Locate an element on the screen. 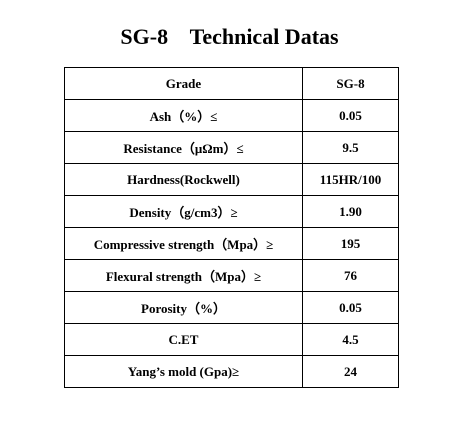 This screenshot has height=444, width=459. table-row: Hardness(Rockwell) 115HR/100 is located at coordinates (231, 179).